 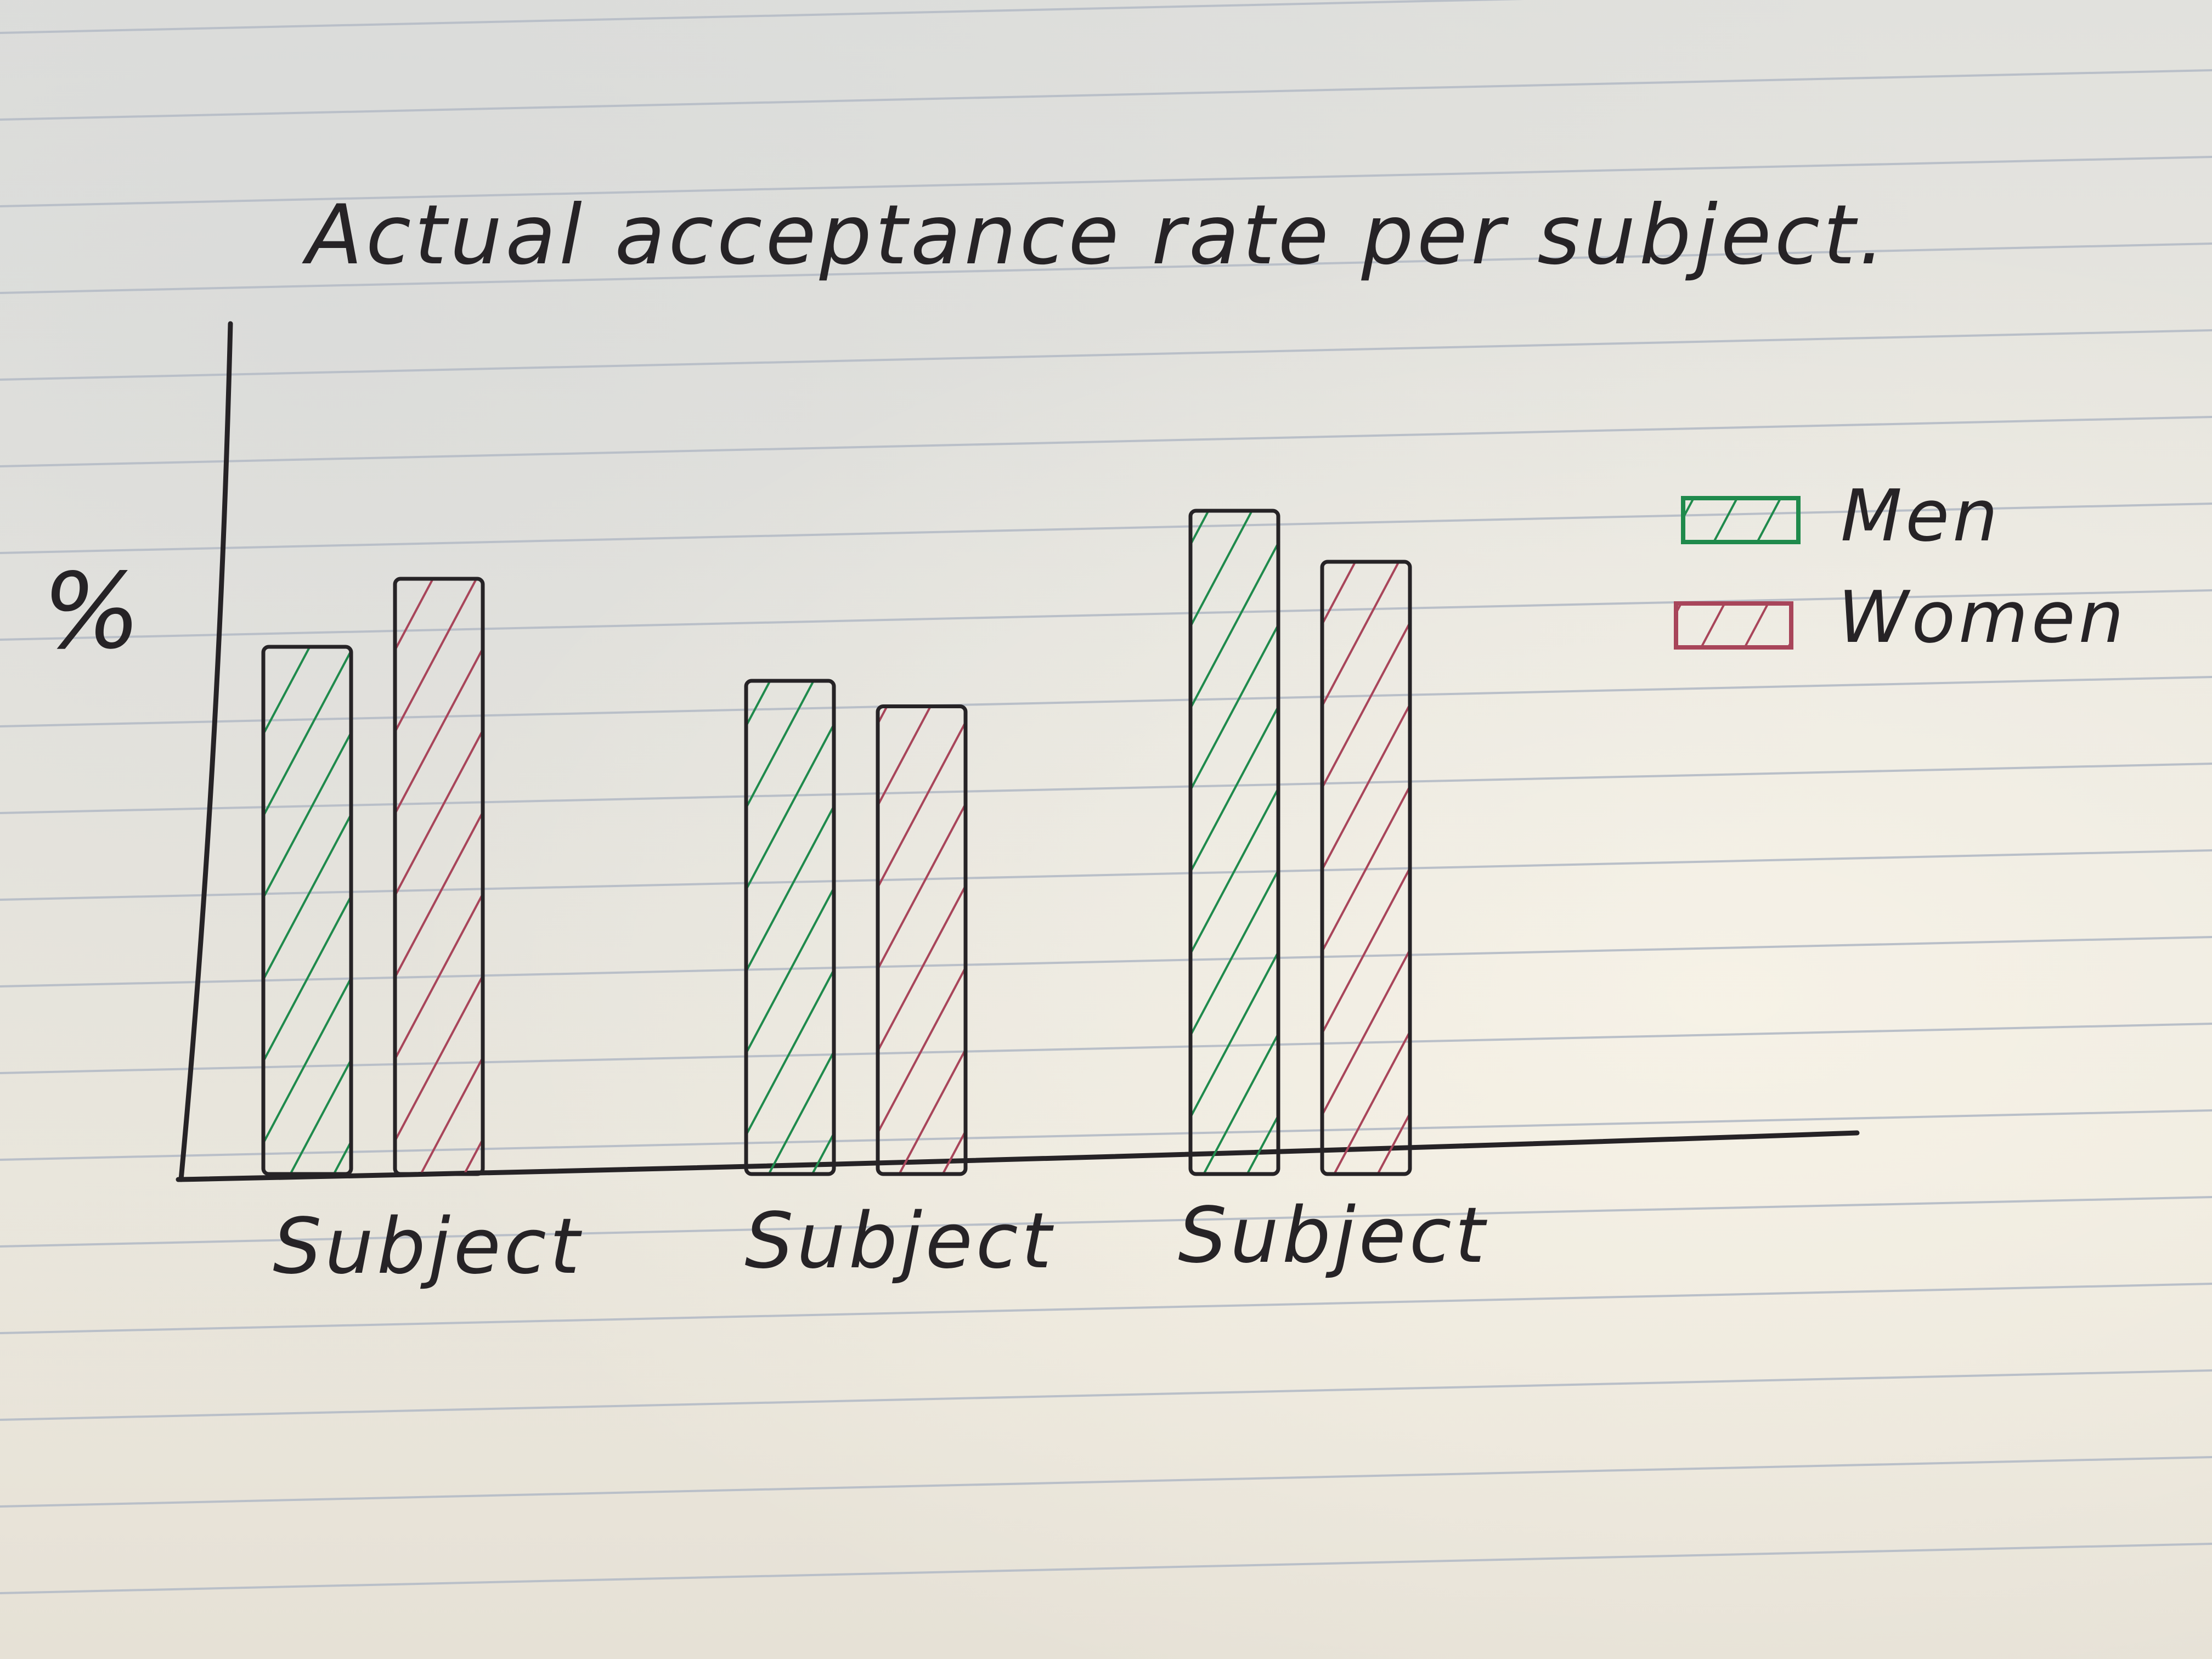 I want to click on legend-swatch-men, so click(x=1741, y=520).